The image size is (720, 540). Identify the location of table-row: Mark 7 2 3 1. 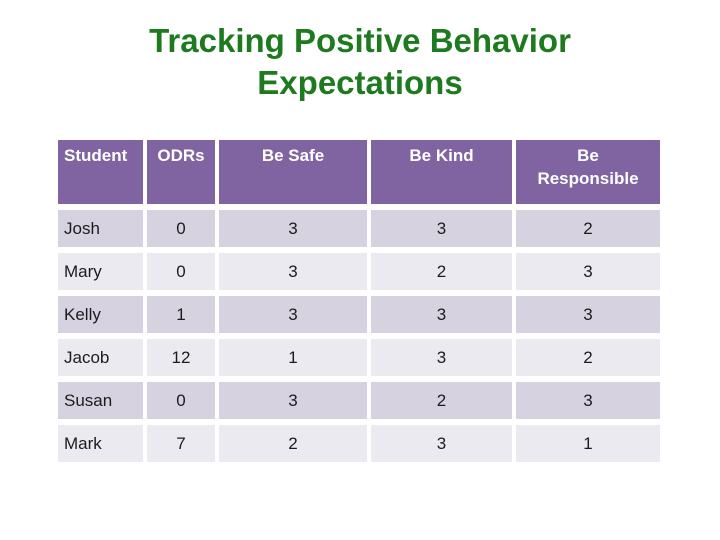
(359, 443).